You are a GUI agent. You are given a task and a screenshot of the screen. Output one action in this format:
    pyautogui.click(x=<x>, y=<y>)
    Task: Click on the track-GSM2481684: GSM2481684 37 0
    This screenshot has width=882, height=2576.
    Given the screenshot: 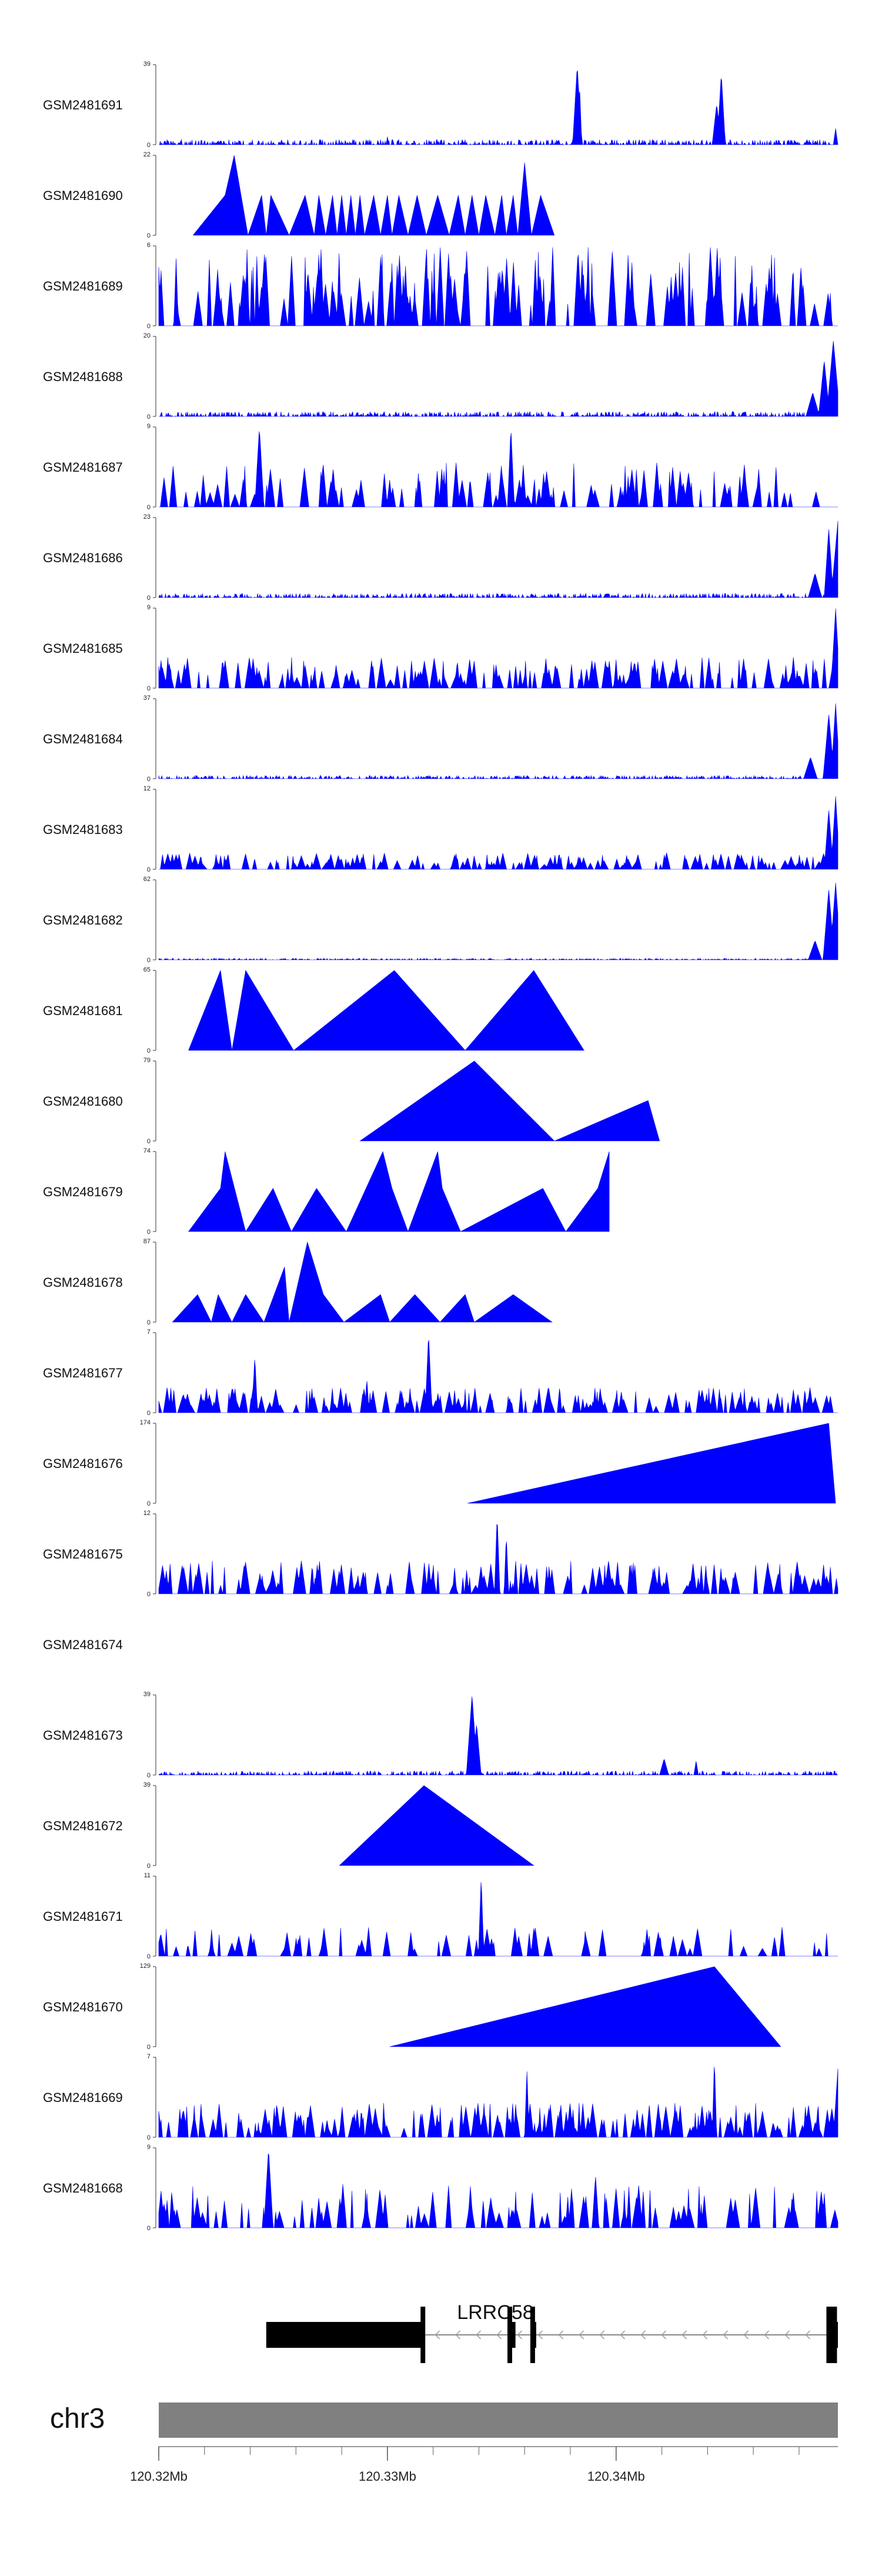 What is the action you would take?
    pyautogui.click(x=440, y=739)
    